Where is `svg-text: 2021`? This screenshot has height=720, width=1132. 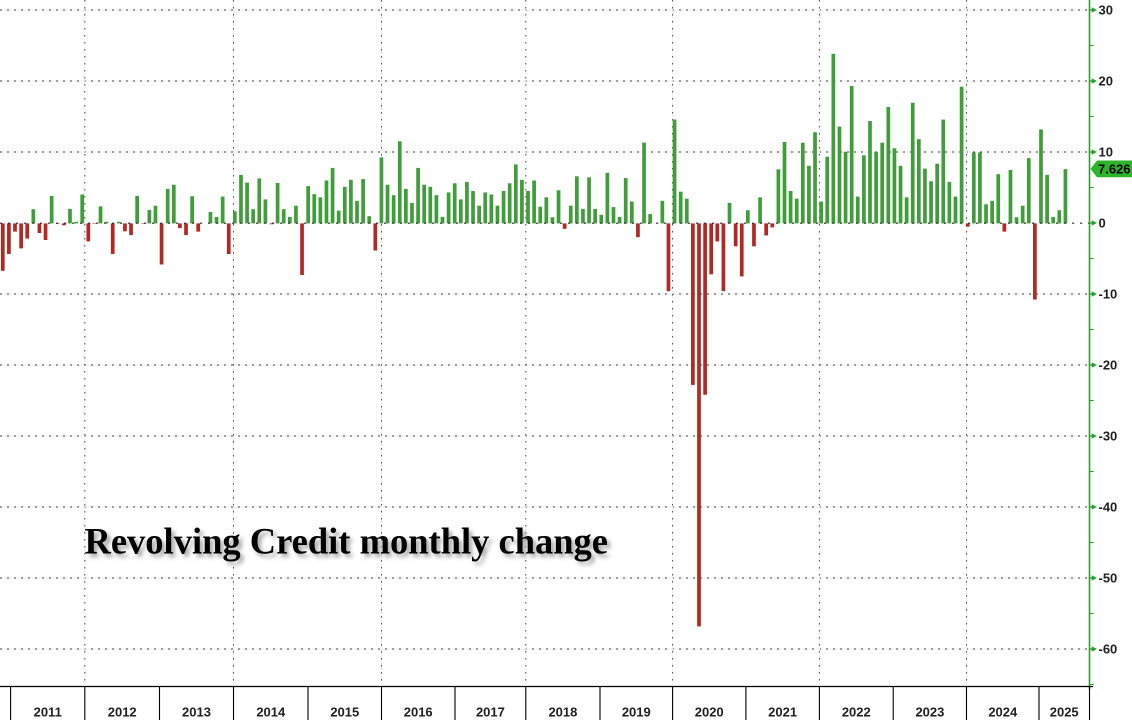 svg-text: 2021 is located at coordinates (782, 712).